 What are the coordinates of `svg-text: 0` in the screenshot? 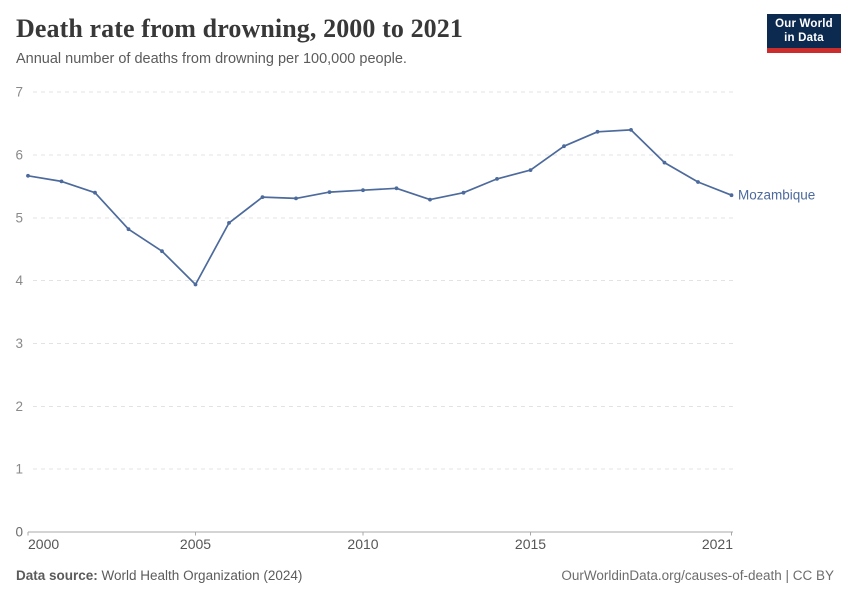 It's located at (19, 532).